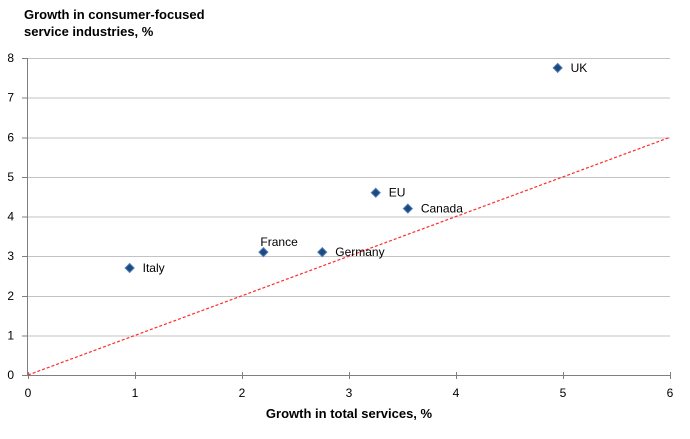 The height and width of the screenshot is (439, 690). I want to click on x-tick-label-3: 3, so click(349, 393).